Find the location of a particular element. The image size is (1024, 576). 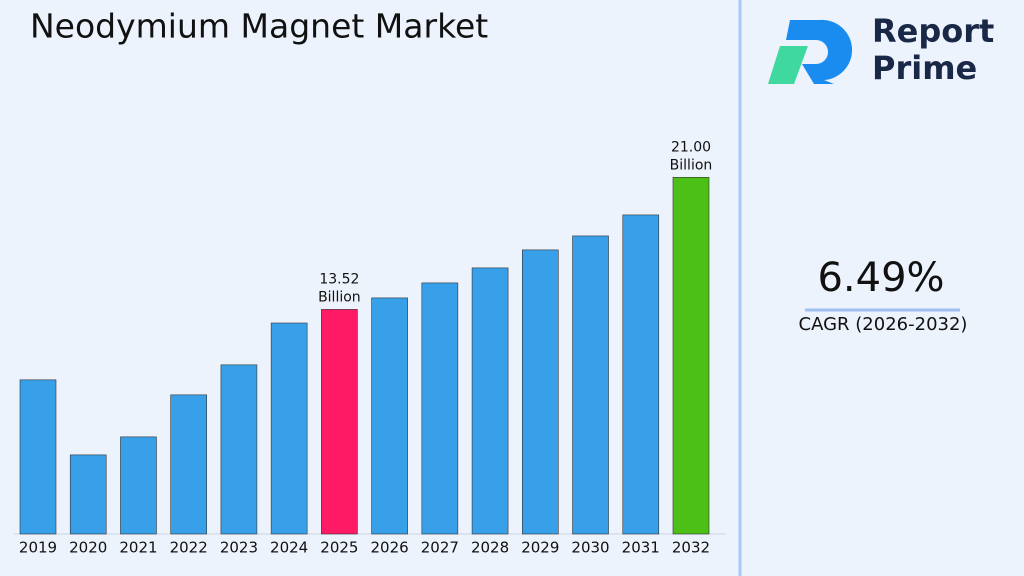

data-label: 21.00 Billion is located at coordinates (691, 156).